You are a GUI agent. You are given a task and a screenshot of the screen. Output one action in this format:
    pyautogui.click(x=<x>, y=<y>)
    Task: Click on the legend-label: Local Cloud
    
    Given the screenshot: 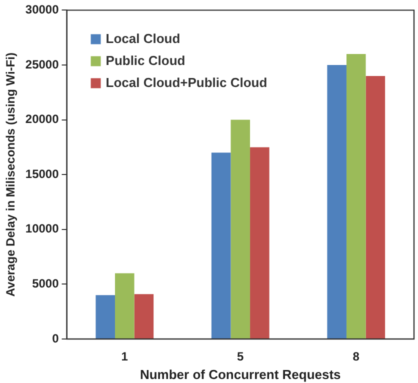 What is the action you would take?
    pyautogui.click(x=143, y=38)
    